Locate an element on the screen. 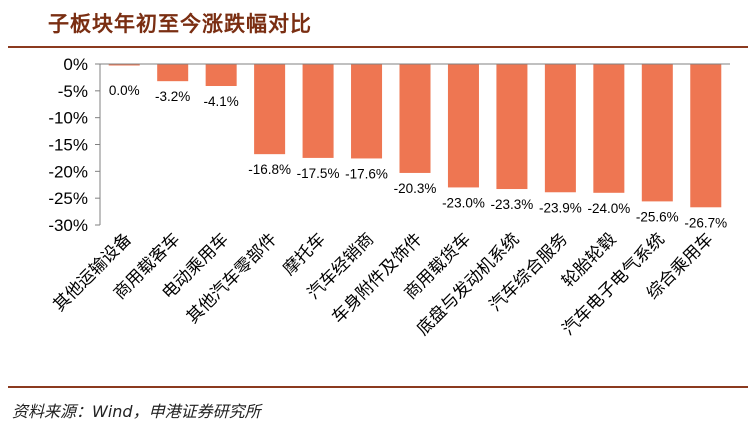 The width and height of the screenshot is (756, 430). data-label: -3.2% is located at coordinates (172, 96).